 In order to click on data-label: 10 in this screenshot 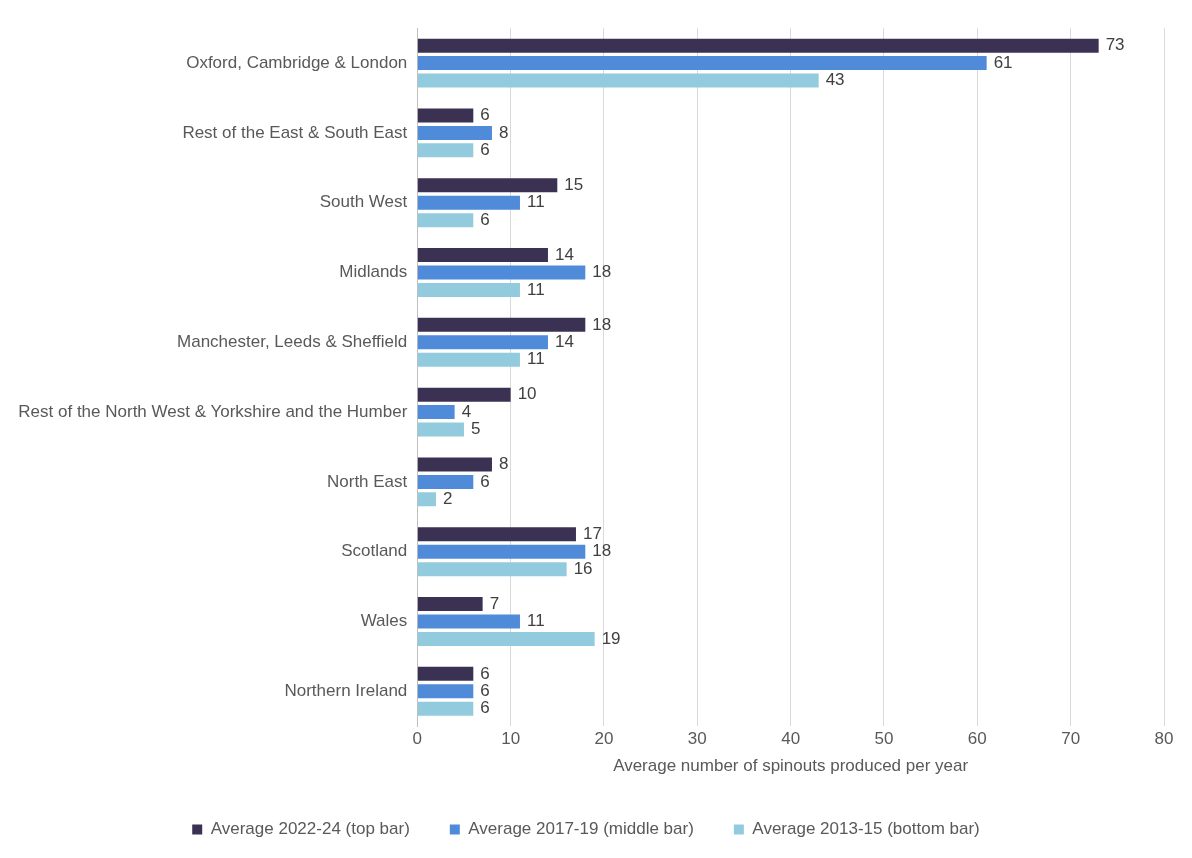, I will do `click(527, 394)`.